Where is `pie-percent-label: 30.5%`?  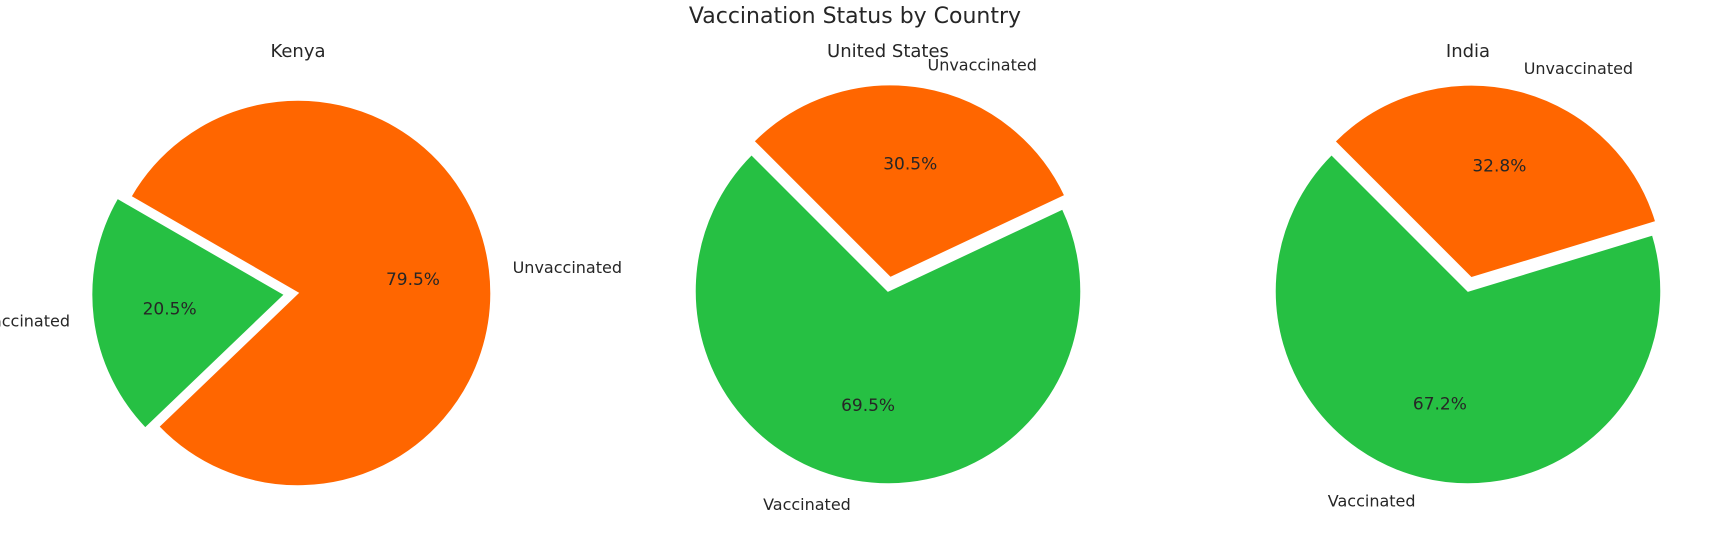 pie-percent-label: 30.5% is located at coordinates (910, 165).